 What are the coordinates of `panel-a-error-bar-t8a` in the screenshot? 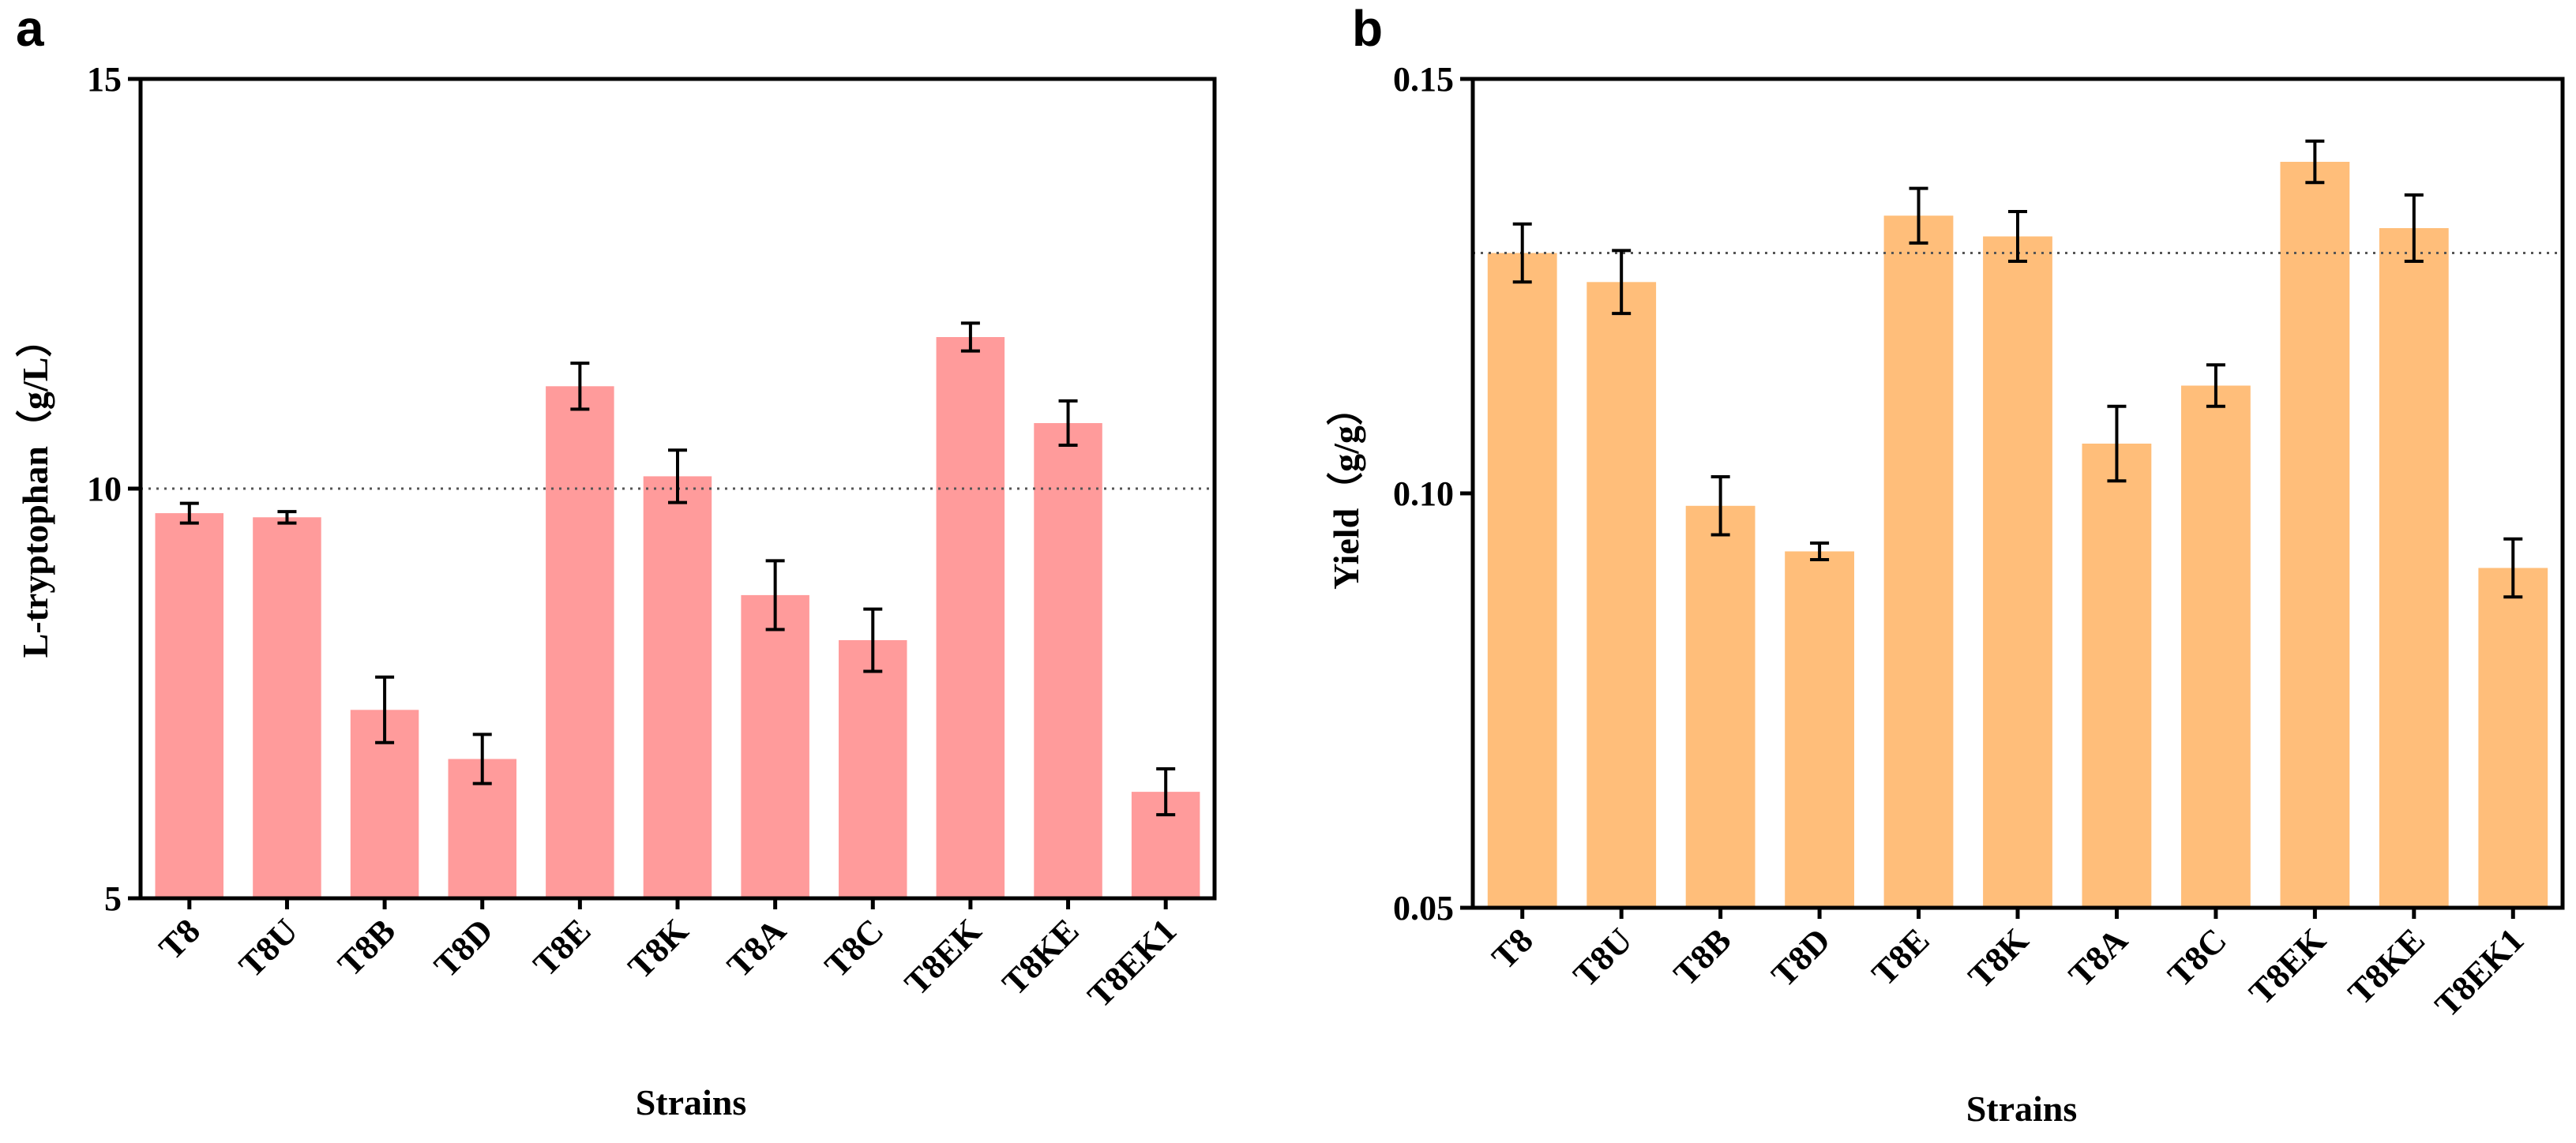 It's located at (775, 595).